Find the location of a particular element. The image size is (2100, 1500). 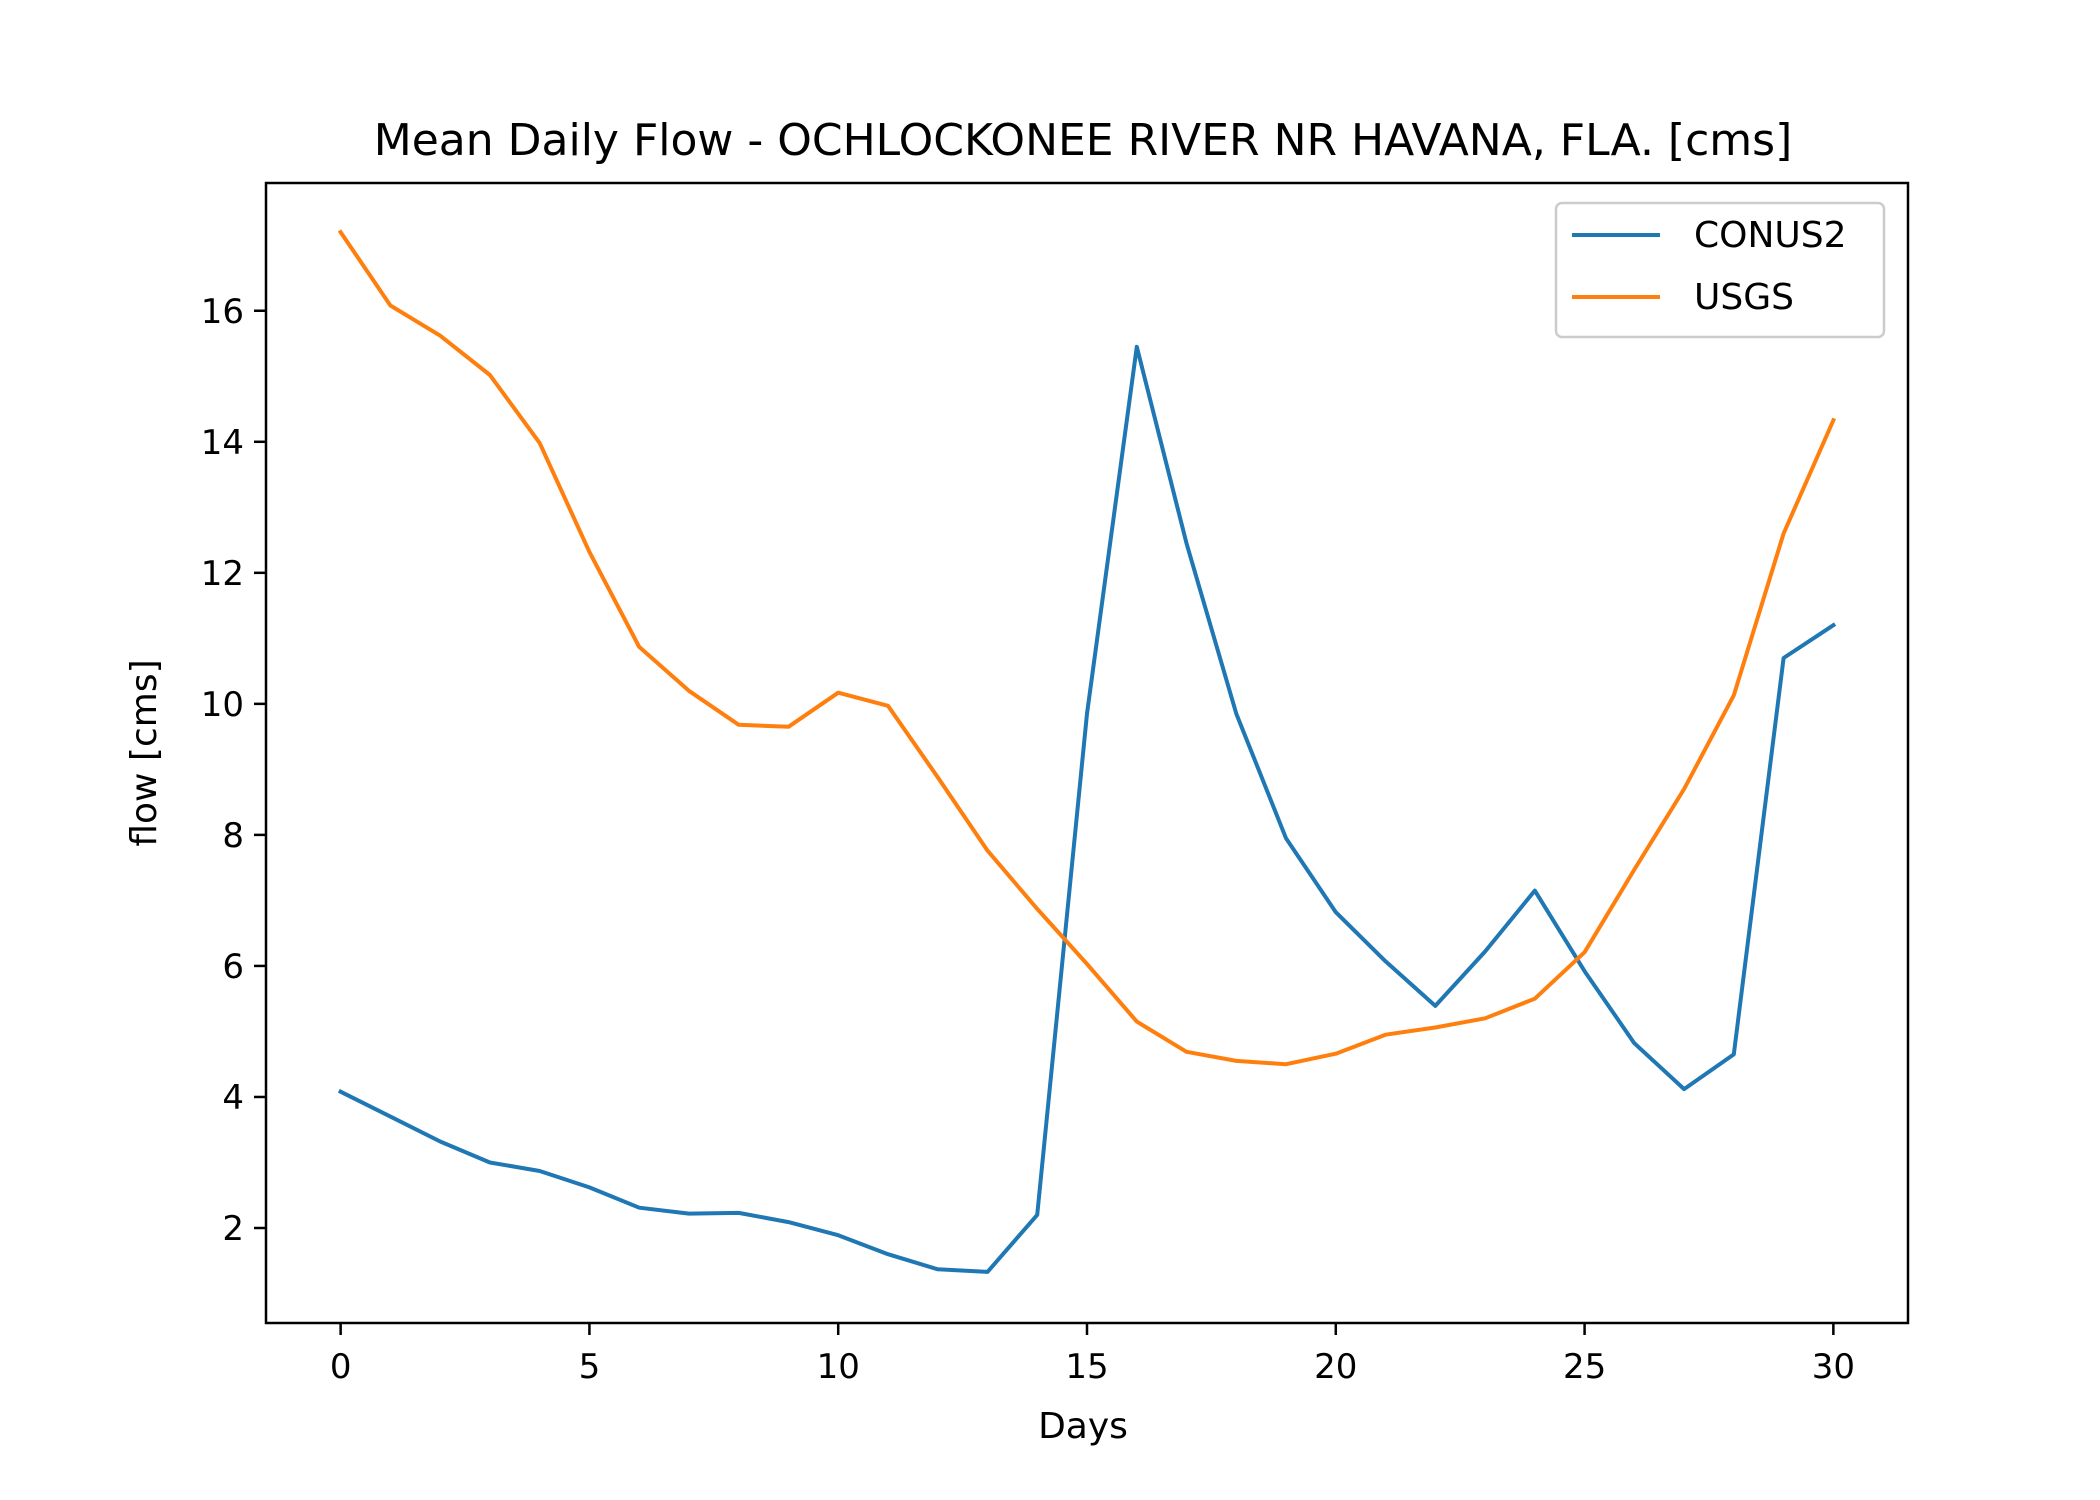

y-tick-label: 8 is located at coordinates (233, 836).